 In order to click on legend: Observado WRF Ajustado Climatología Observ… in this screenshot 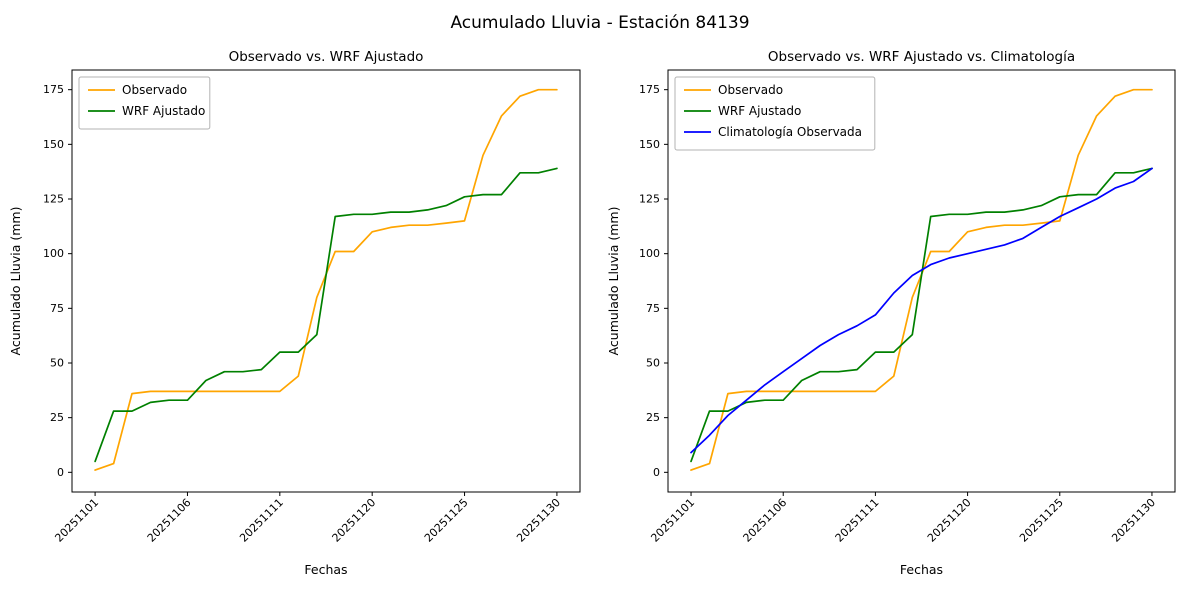, I will do `click(775, 113)`.